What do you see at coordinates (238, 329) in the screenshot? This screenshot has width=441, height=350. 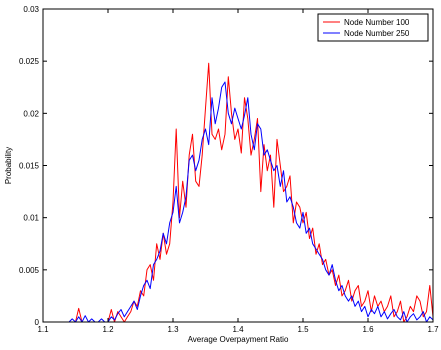 I see `x-tick-label: 1.4` at bounding box center [238, 329].